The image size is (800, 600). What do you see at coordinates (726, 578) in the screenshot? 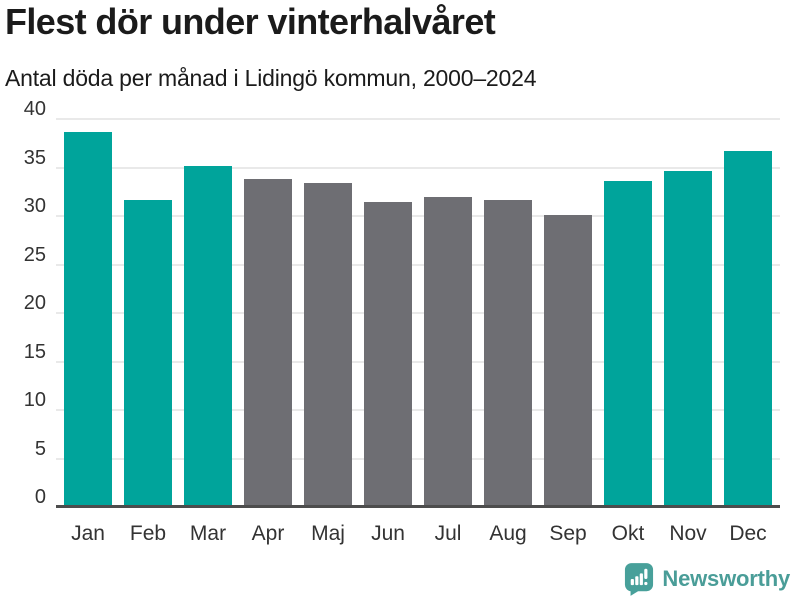
I see `brand-name: Newsworthy` at bounding box center [726, 578].